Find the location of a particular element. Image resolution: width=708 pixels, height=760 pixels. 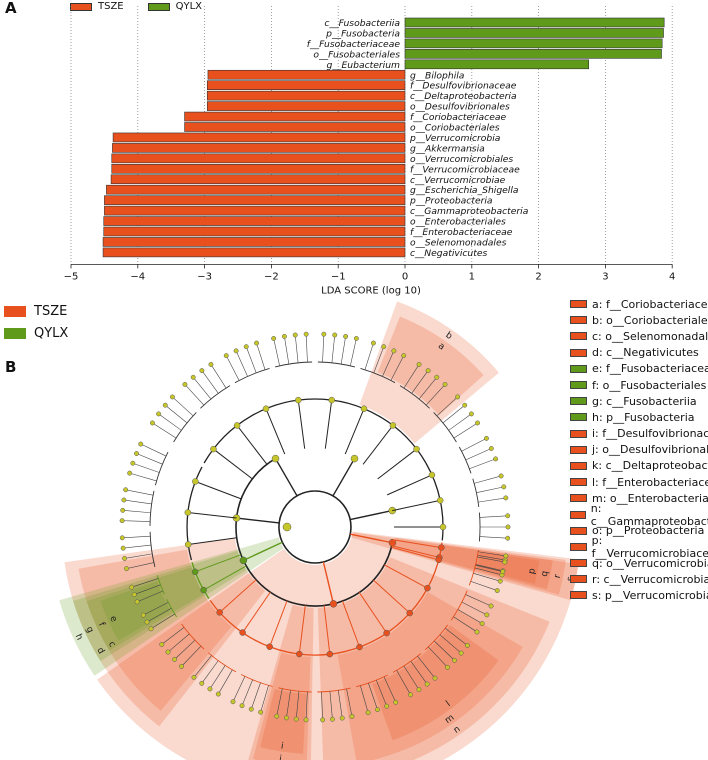

group-label-qylx: QYLX is located at coordinates (51, 333).